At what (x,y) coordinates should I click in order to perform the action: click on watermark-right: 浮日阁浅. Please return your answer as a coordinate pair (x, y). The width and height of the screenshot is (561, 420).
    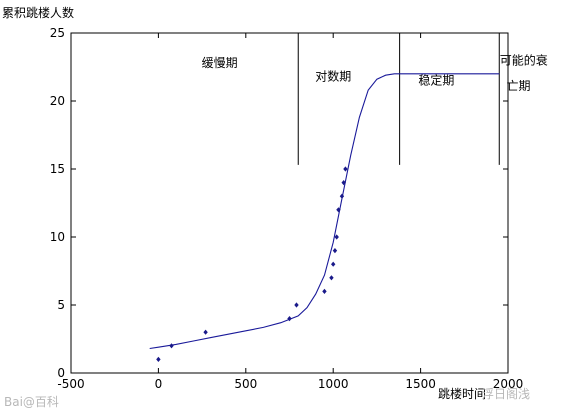
    Looking at the image, I should click on (506, 394).